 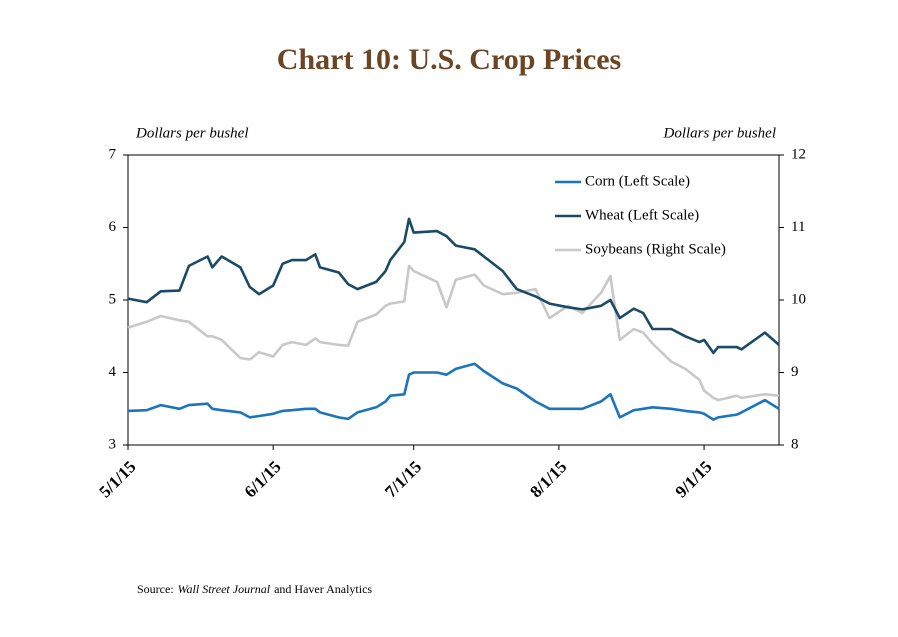 What do you see at coordinates (113, 299) in the screenshot?
I see `y-tick-label: 5` at bounding box center [113, 299].